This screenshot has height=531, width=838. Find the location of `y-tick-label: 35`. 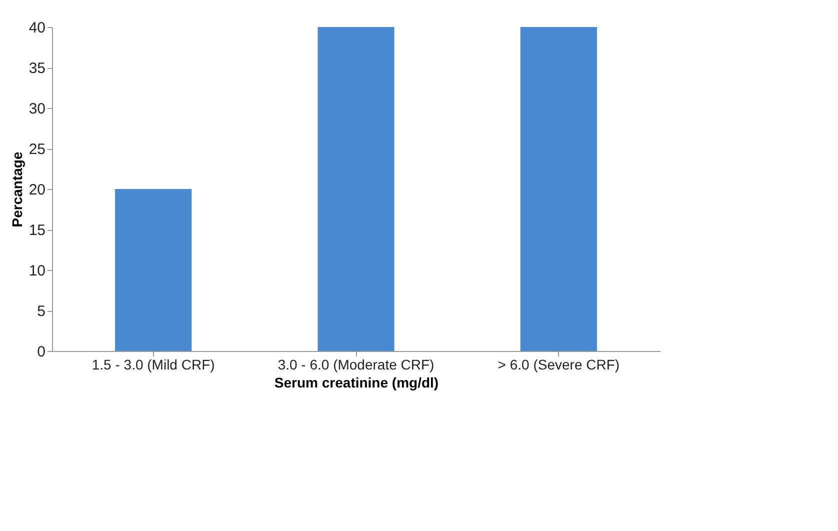

y-tick-label: 35 is located at coordinates (37, 68).